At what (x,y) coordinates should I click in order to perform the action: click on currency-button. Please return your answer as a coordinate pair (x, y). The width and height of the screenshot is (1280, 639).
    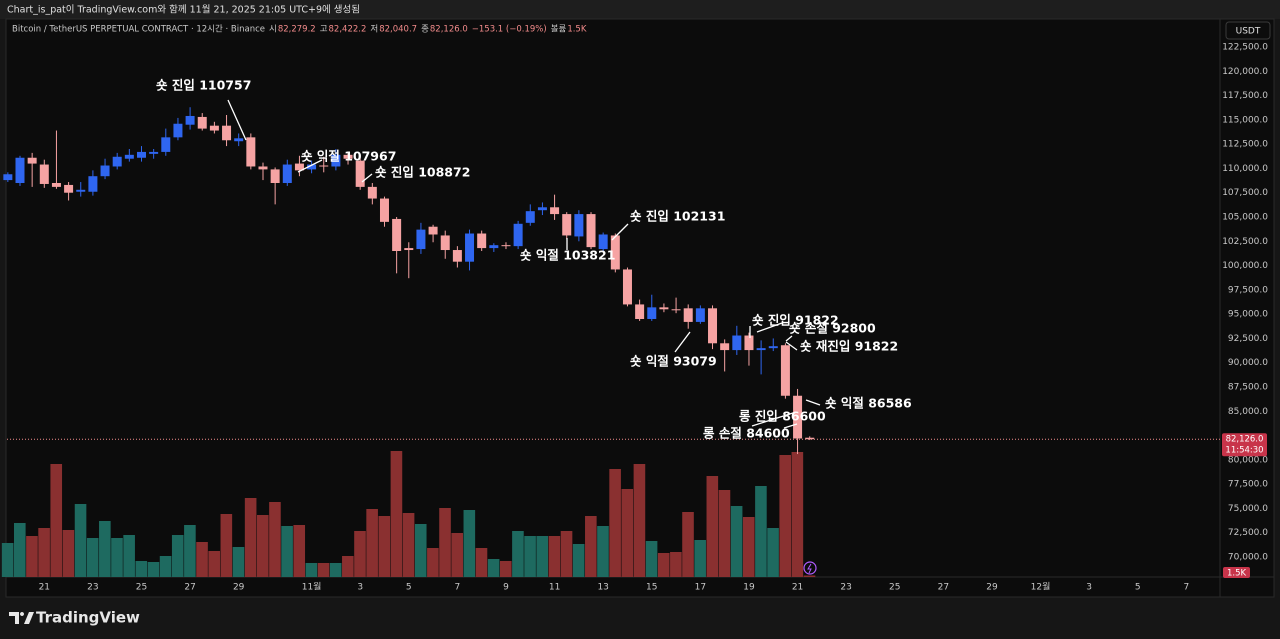
    Looking at the image, I should click on (1248, 30).